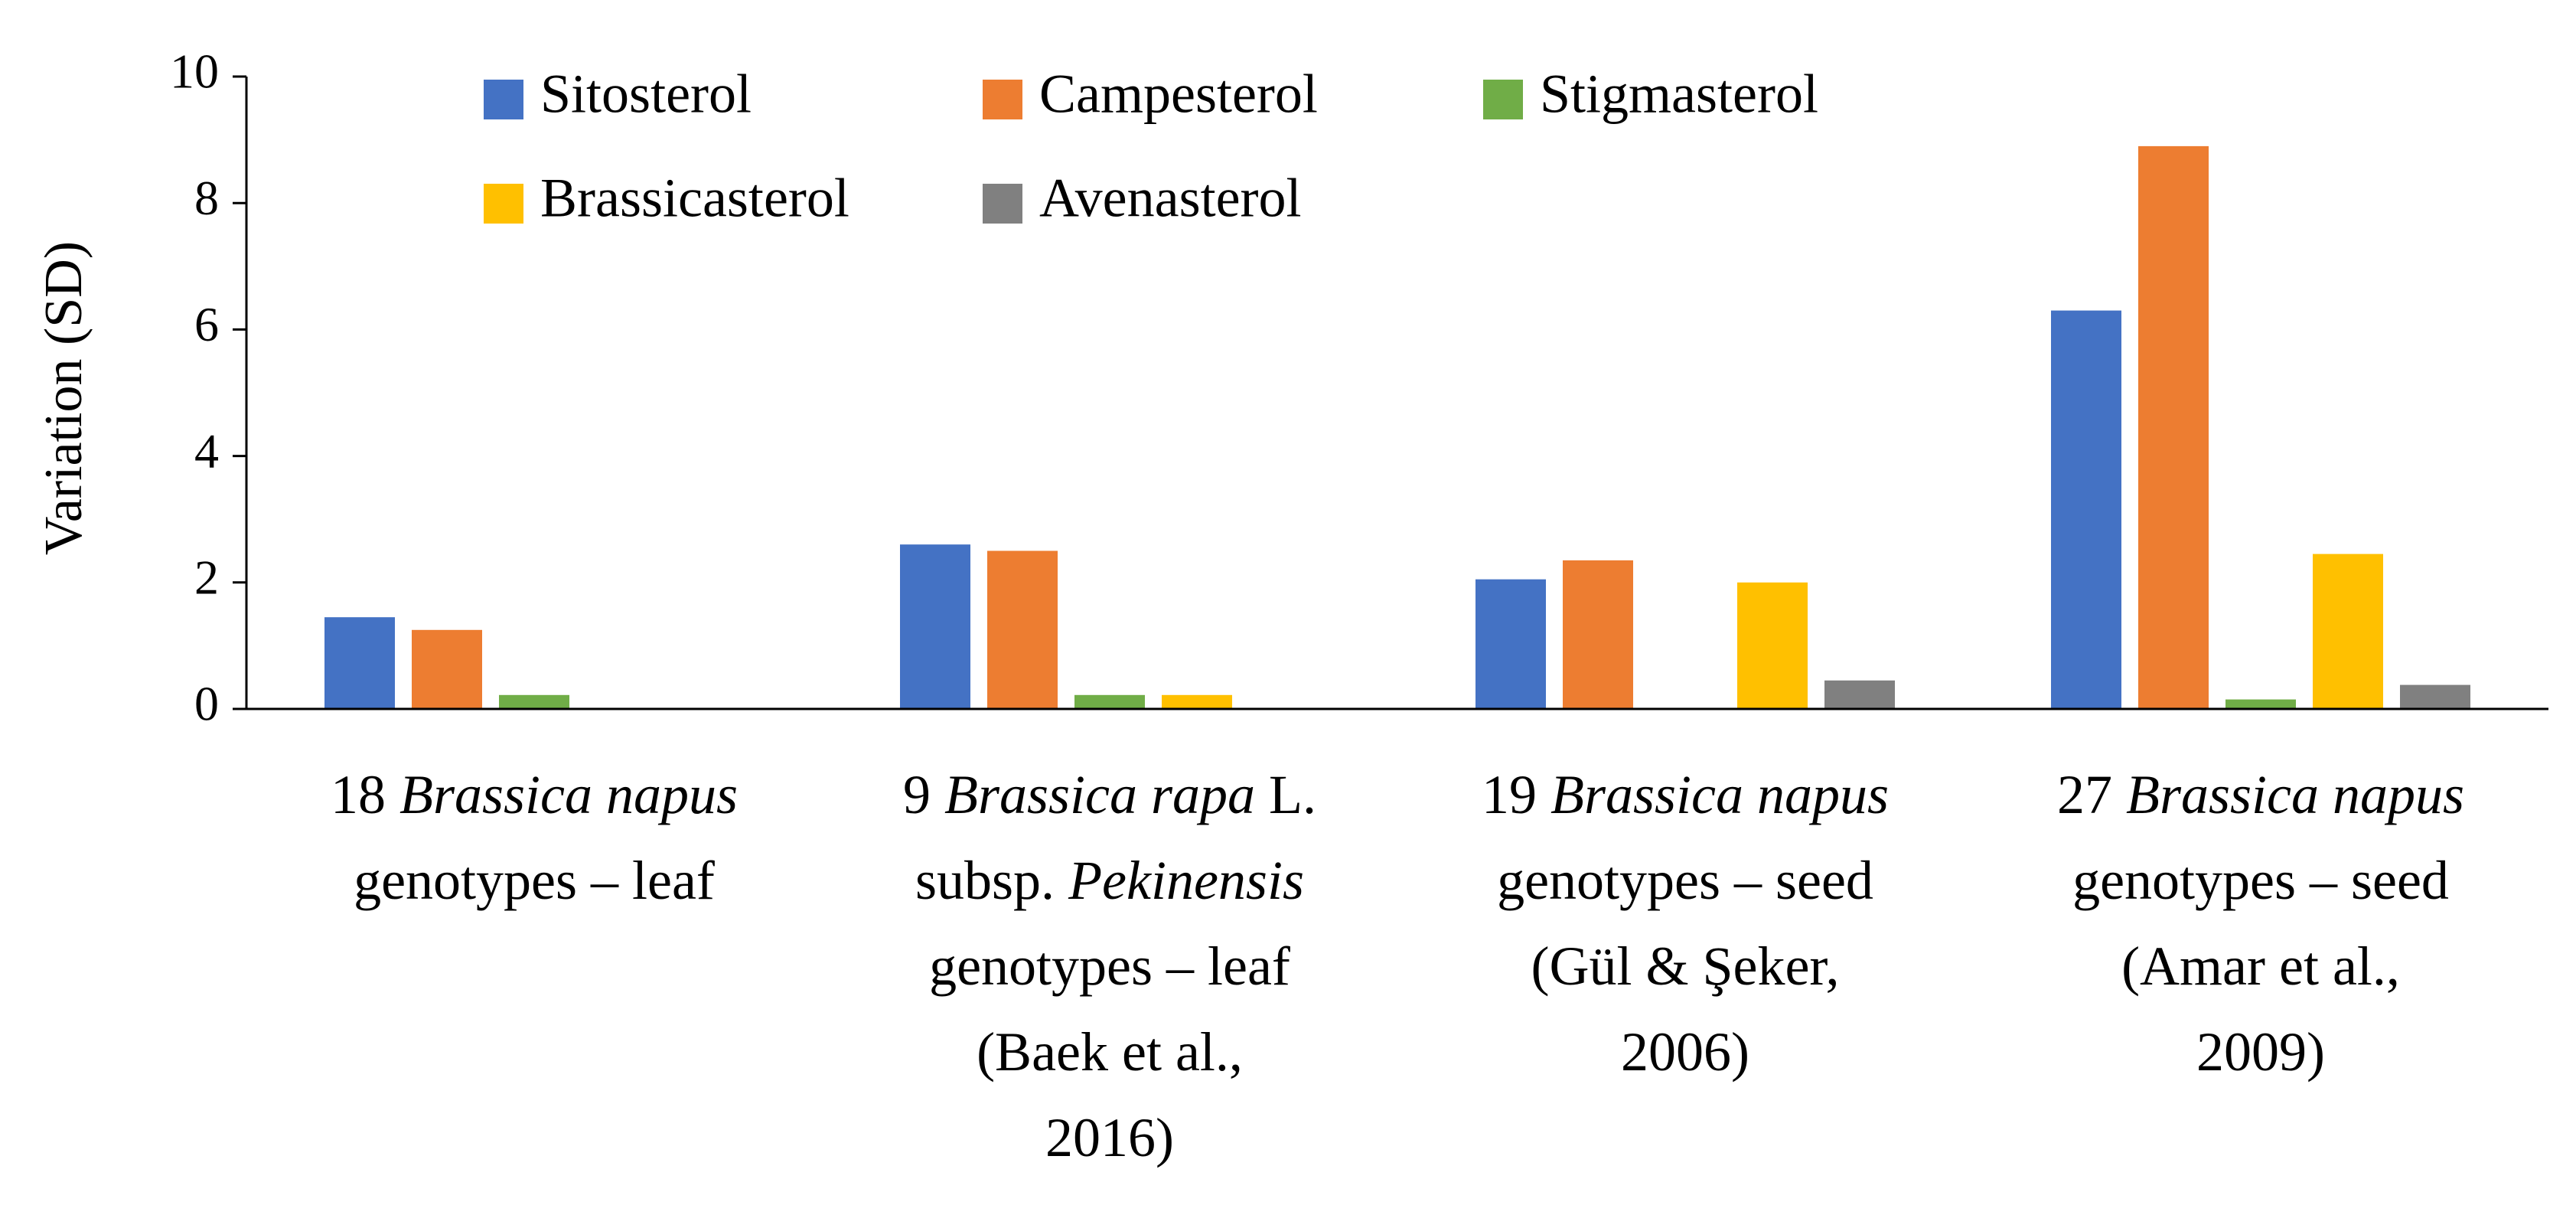  I want to click on legend-label: Brassicasterol, so click(694, 198).